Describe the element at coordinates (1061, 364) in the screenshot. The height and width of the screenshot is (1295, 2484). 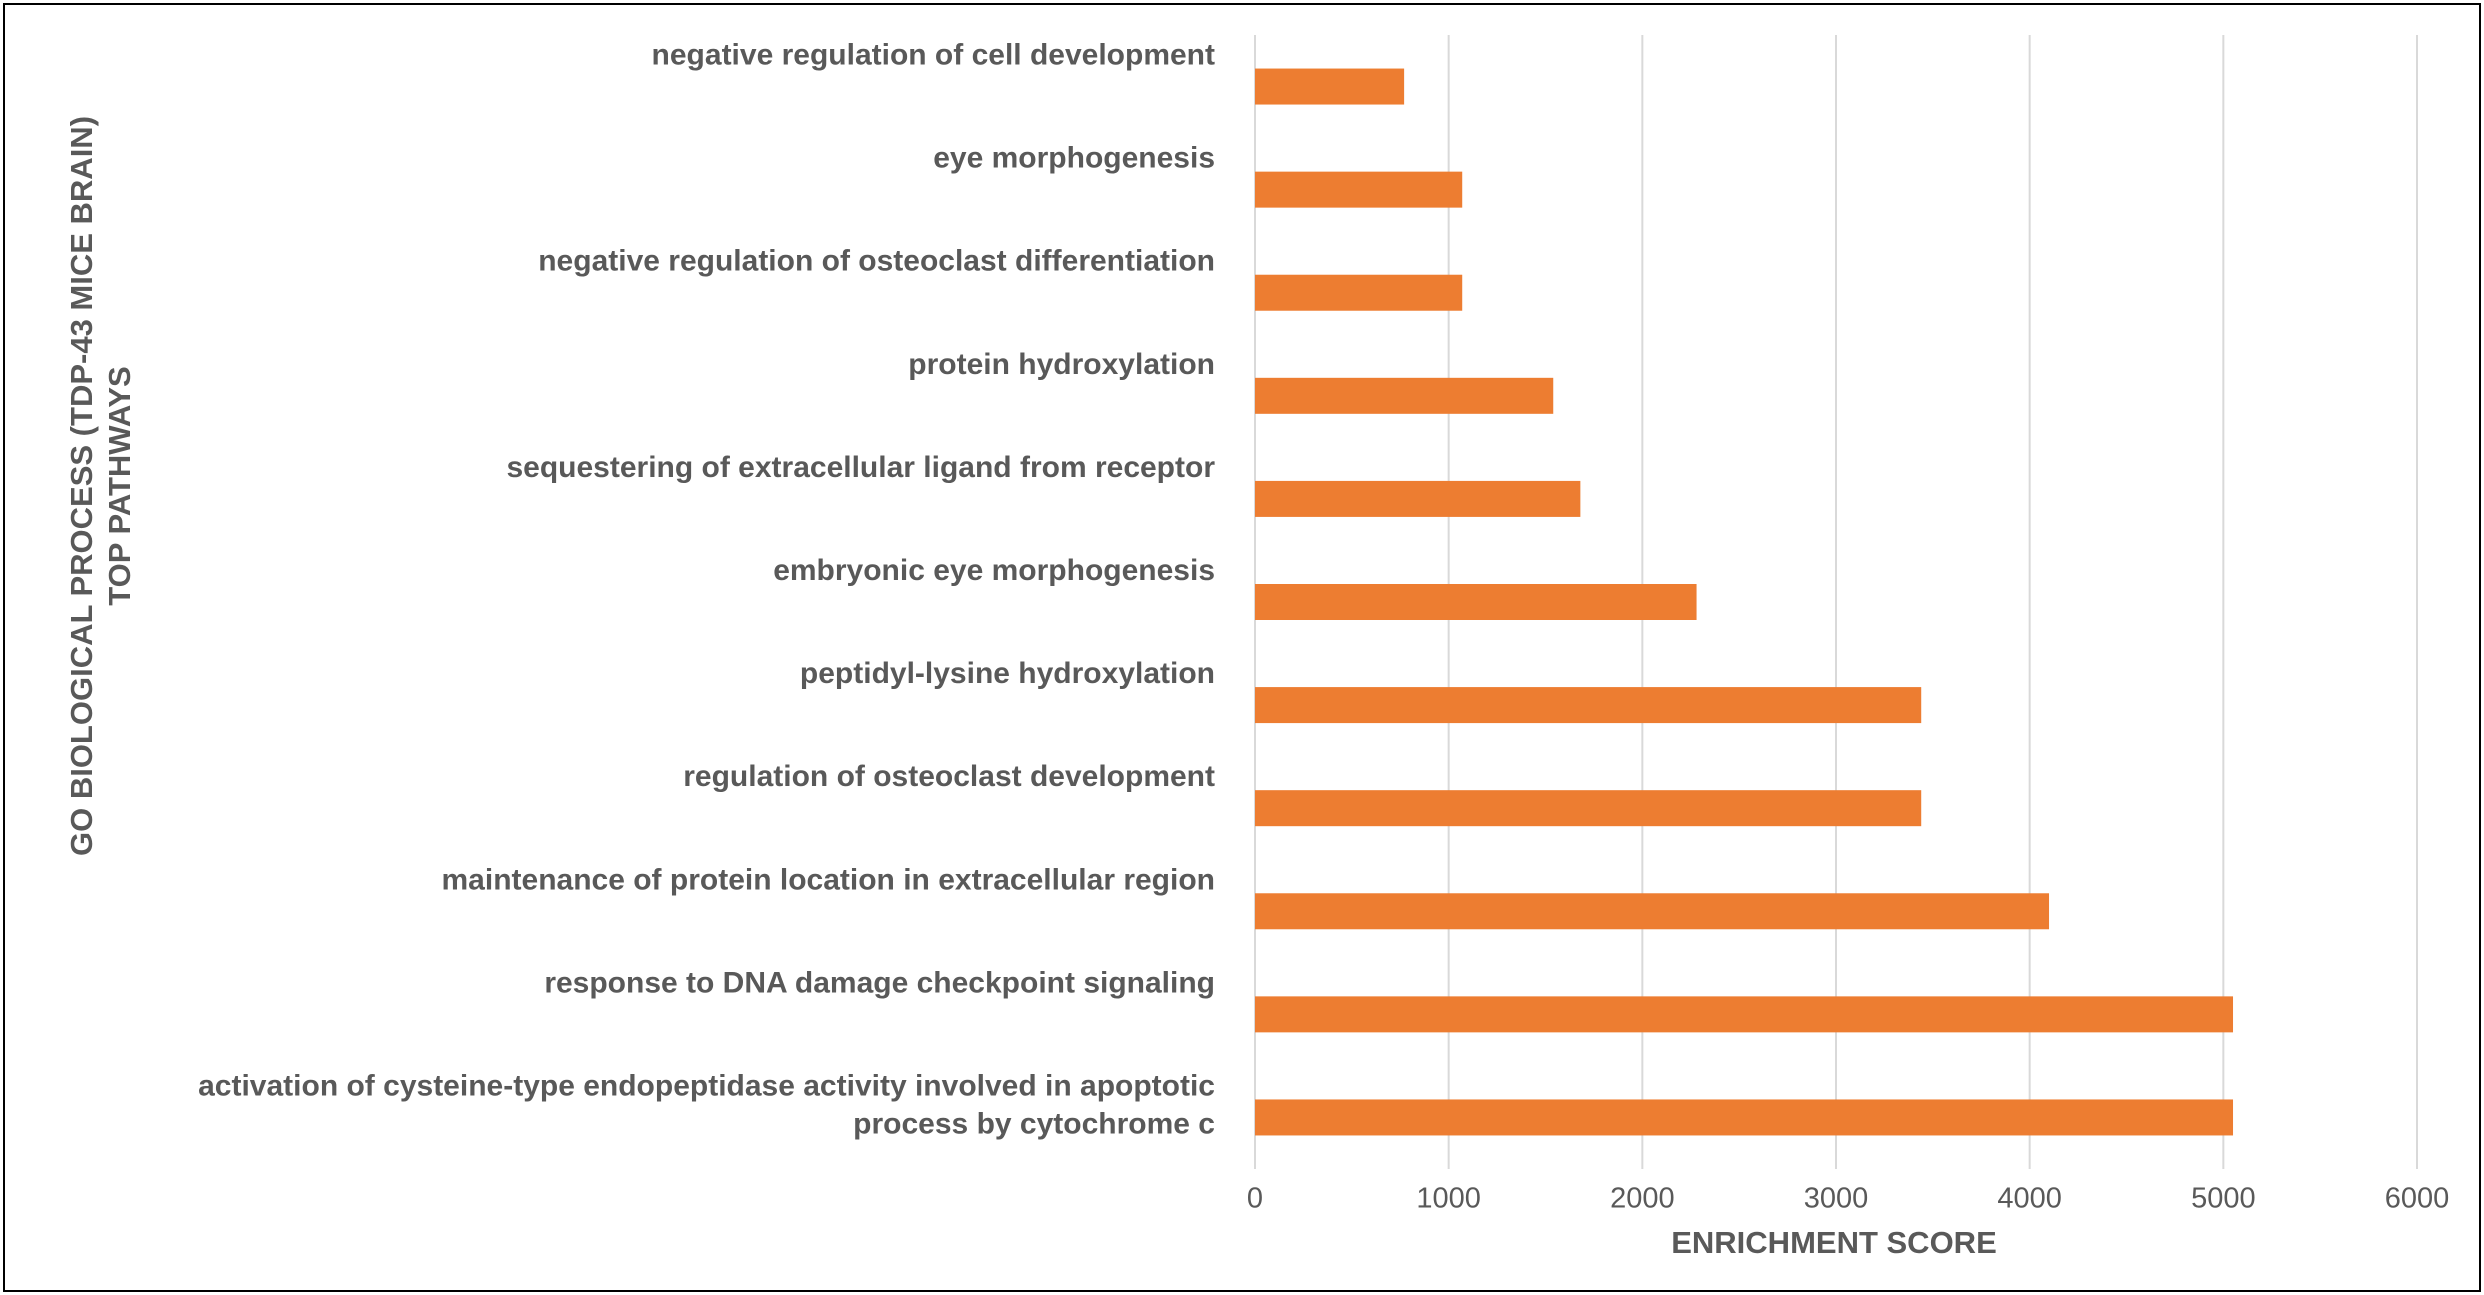
I see `y-tick-label: protein hydroxylation` at that location.